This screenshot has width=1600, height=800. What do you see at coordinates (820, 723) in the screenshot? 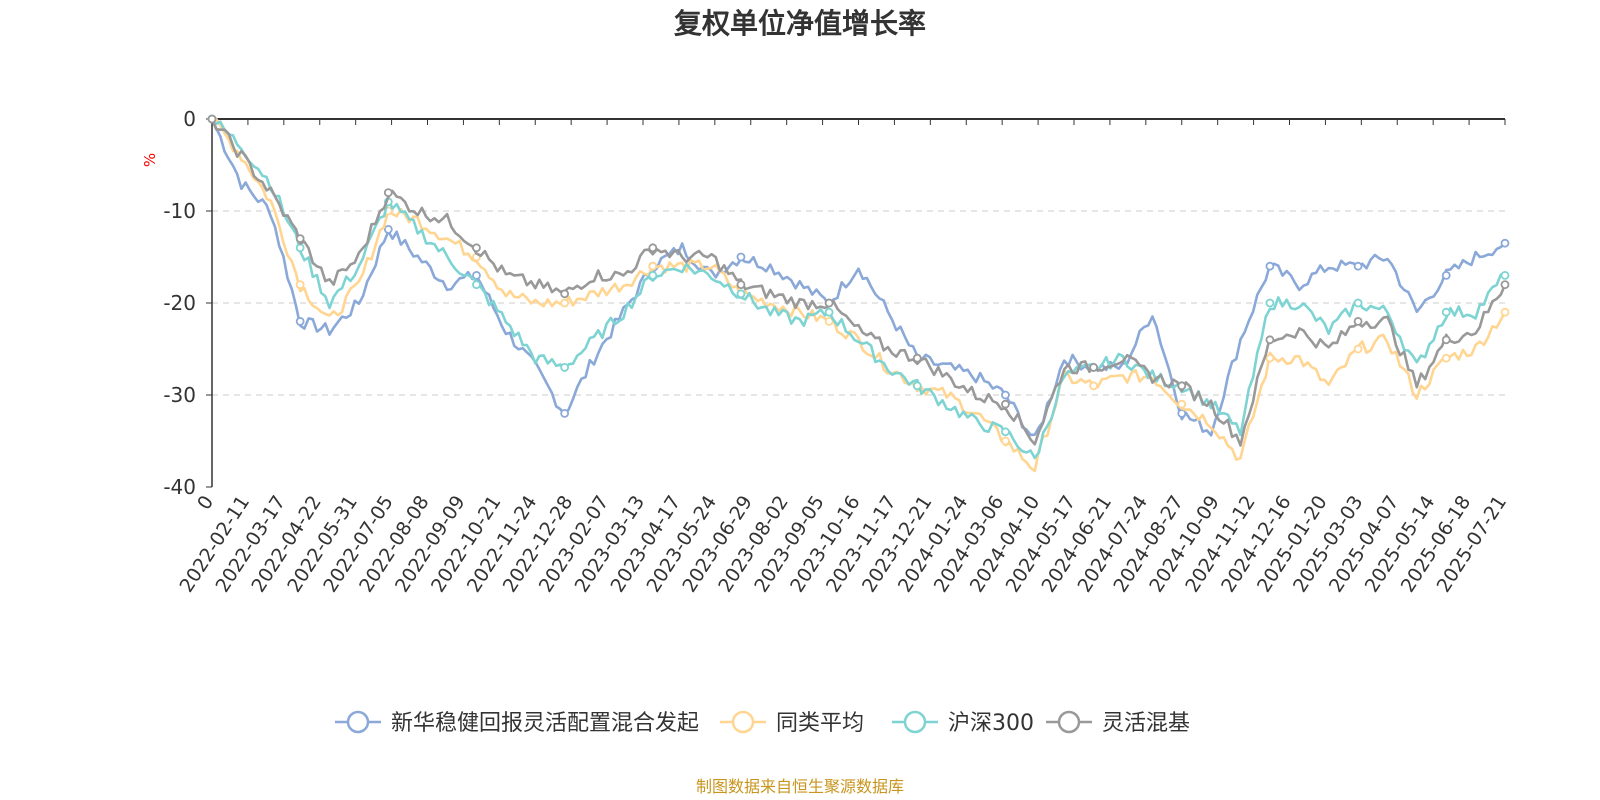
I see `legend-label: 同类平均` at bounding box center [820, 723].